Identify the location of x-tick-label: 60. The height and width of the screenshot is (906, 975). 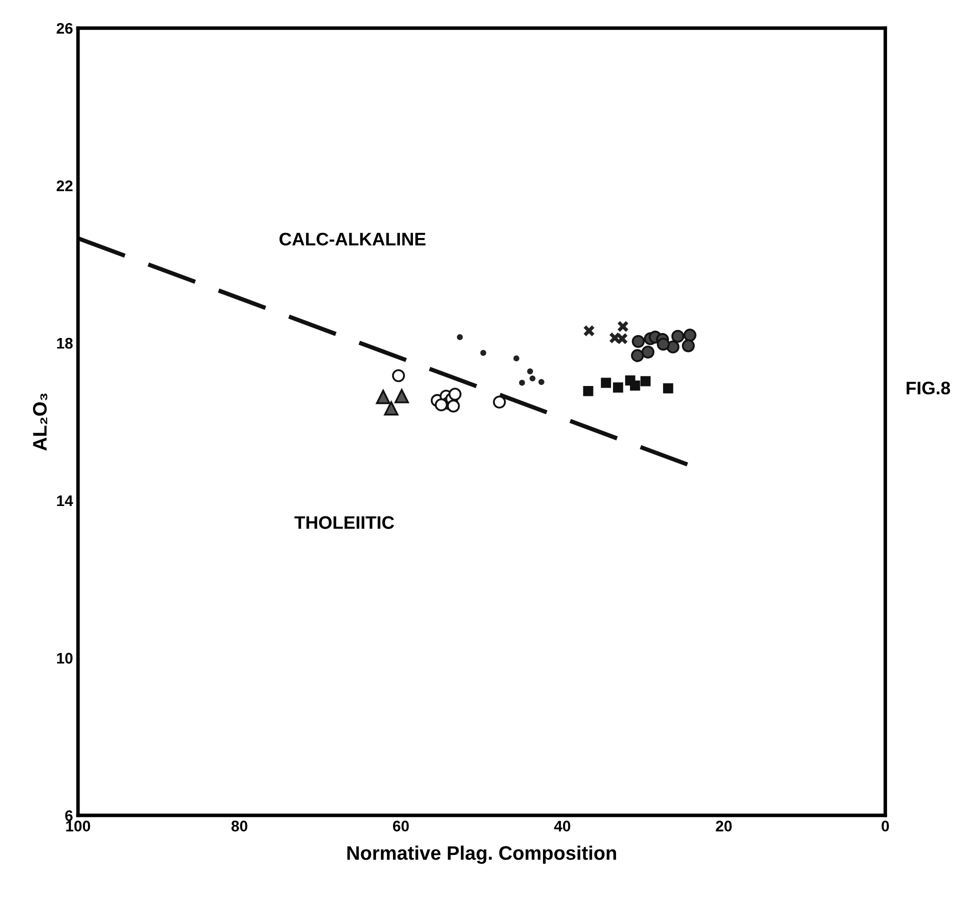
(400, 826).